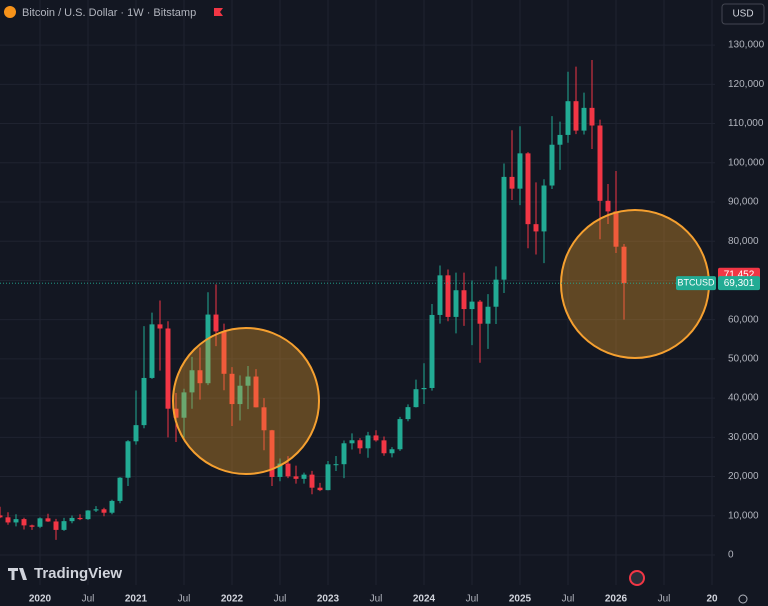 This screenshot has height=606, width=768. What do you see at coordinates (739, 274) in the screenshot?
I see `prev-price-label: 71,452` at bounding box center [739, 274].